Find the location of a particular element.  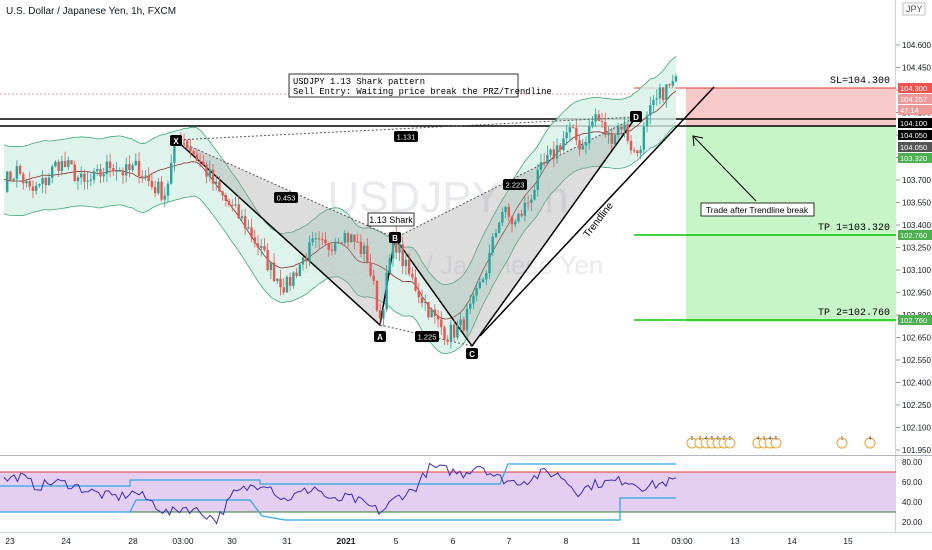

time-tick-label: 23 is located at coordinates (10, 541).